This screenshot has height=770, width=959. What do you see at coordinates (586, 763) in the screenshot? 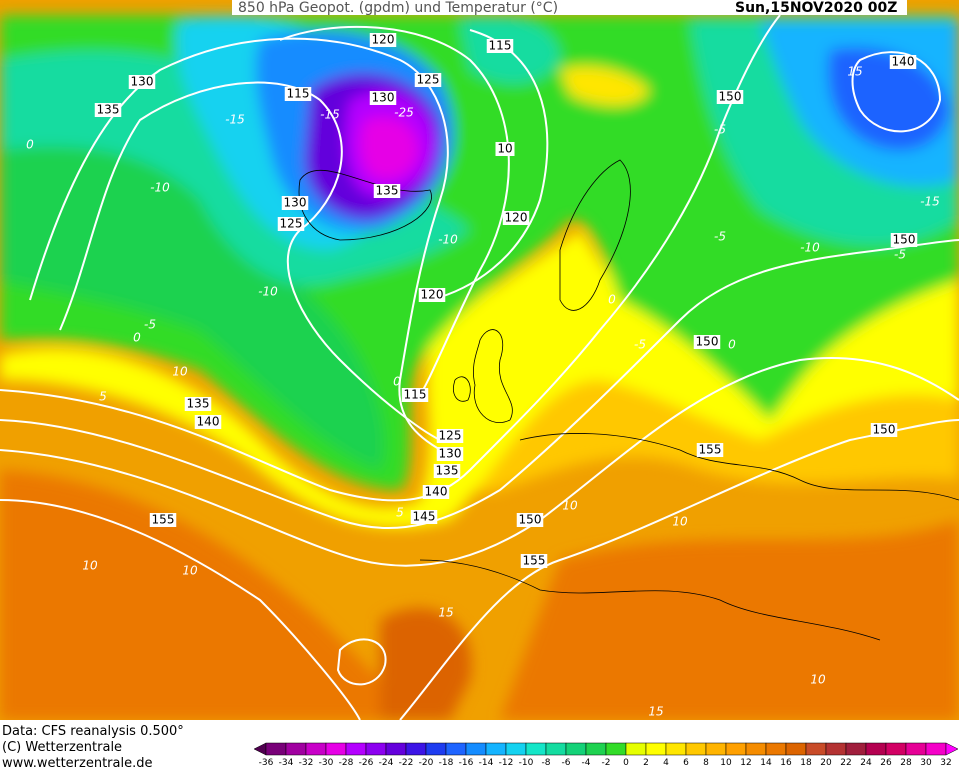
I see `legend-tick-label: -4` at bounding box center [586, 763].